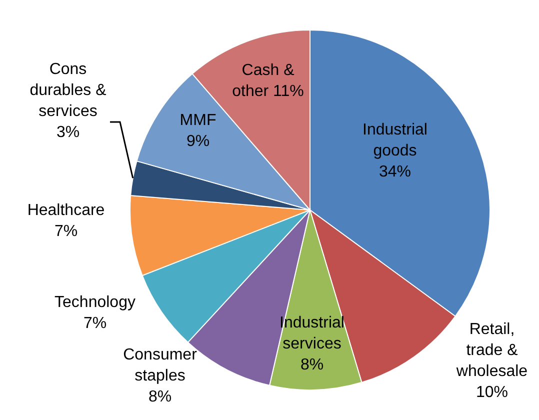 The width and height of the screenshot is (539, 420). What do you see at coordinates (160, 365) in the screenshot?
I see `slice-label: Consumer staples` at bounding box center [160, 365].